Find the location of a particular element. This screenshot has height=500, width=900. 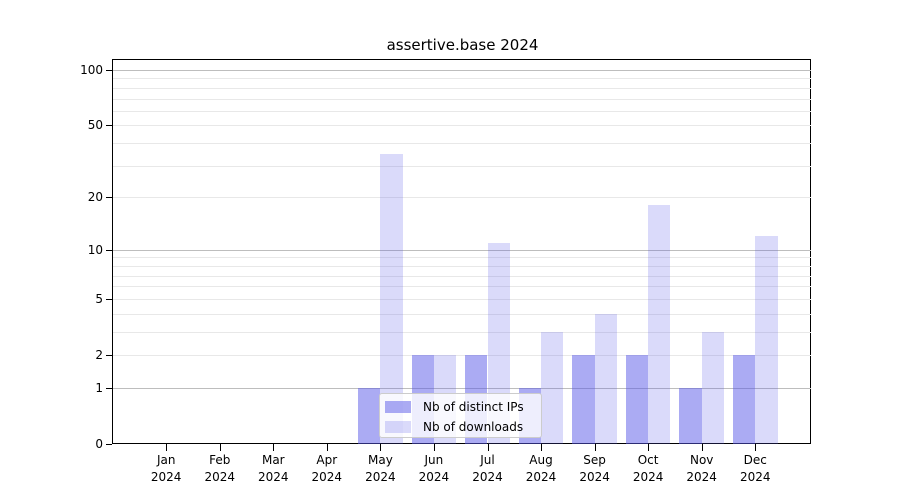

x-axis-tick-label: Dec 2024 is located at coordinates (755, 469).